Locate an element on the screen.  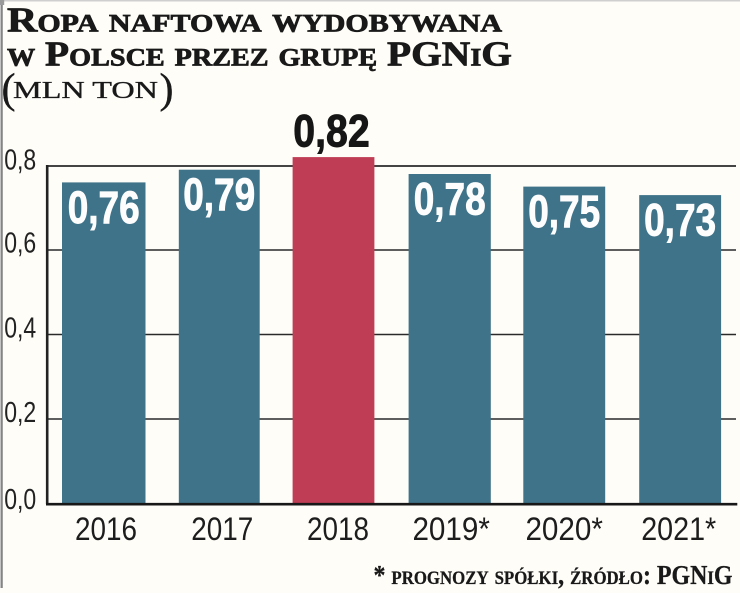
svg-text: MLN TON is located at coordinates (85, 90).